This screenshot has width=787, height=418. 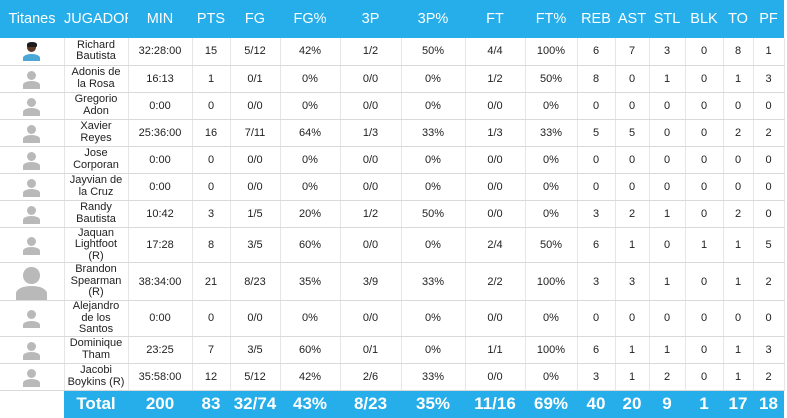 What do you see at coordinates (596, 245) in the screenshot?
I see `stat-reb: 6` at bounding box center [596, 245].